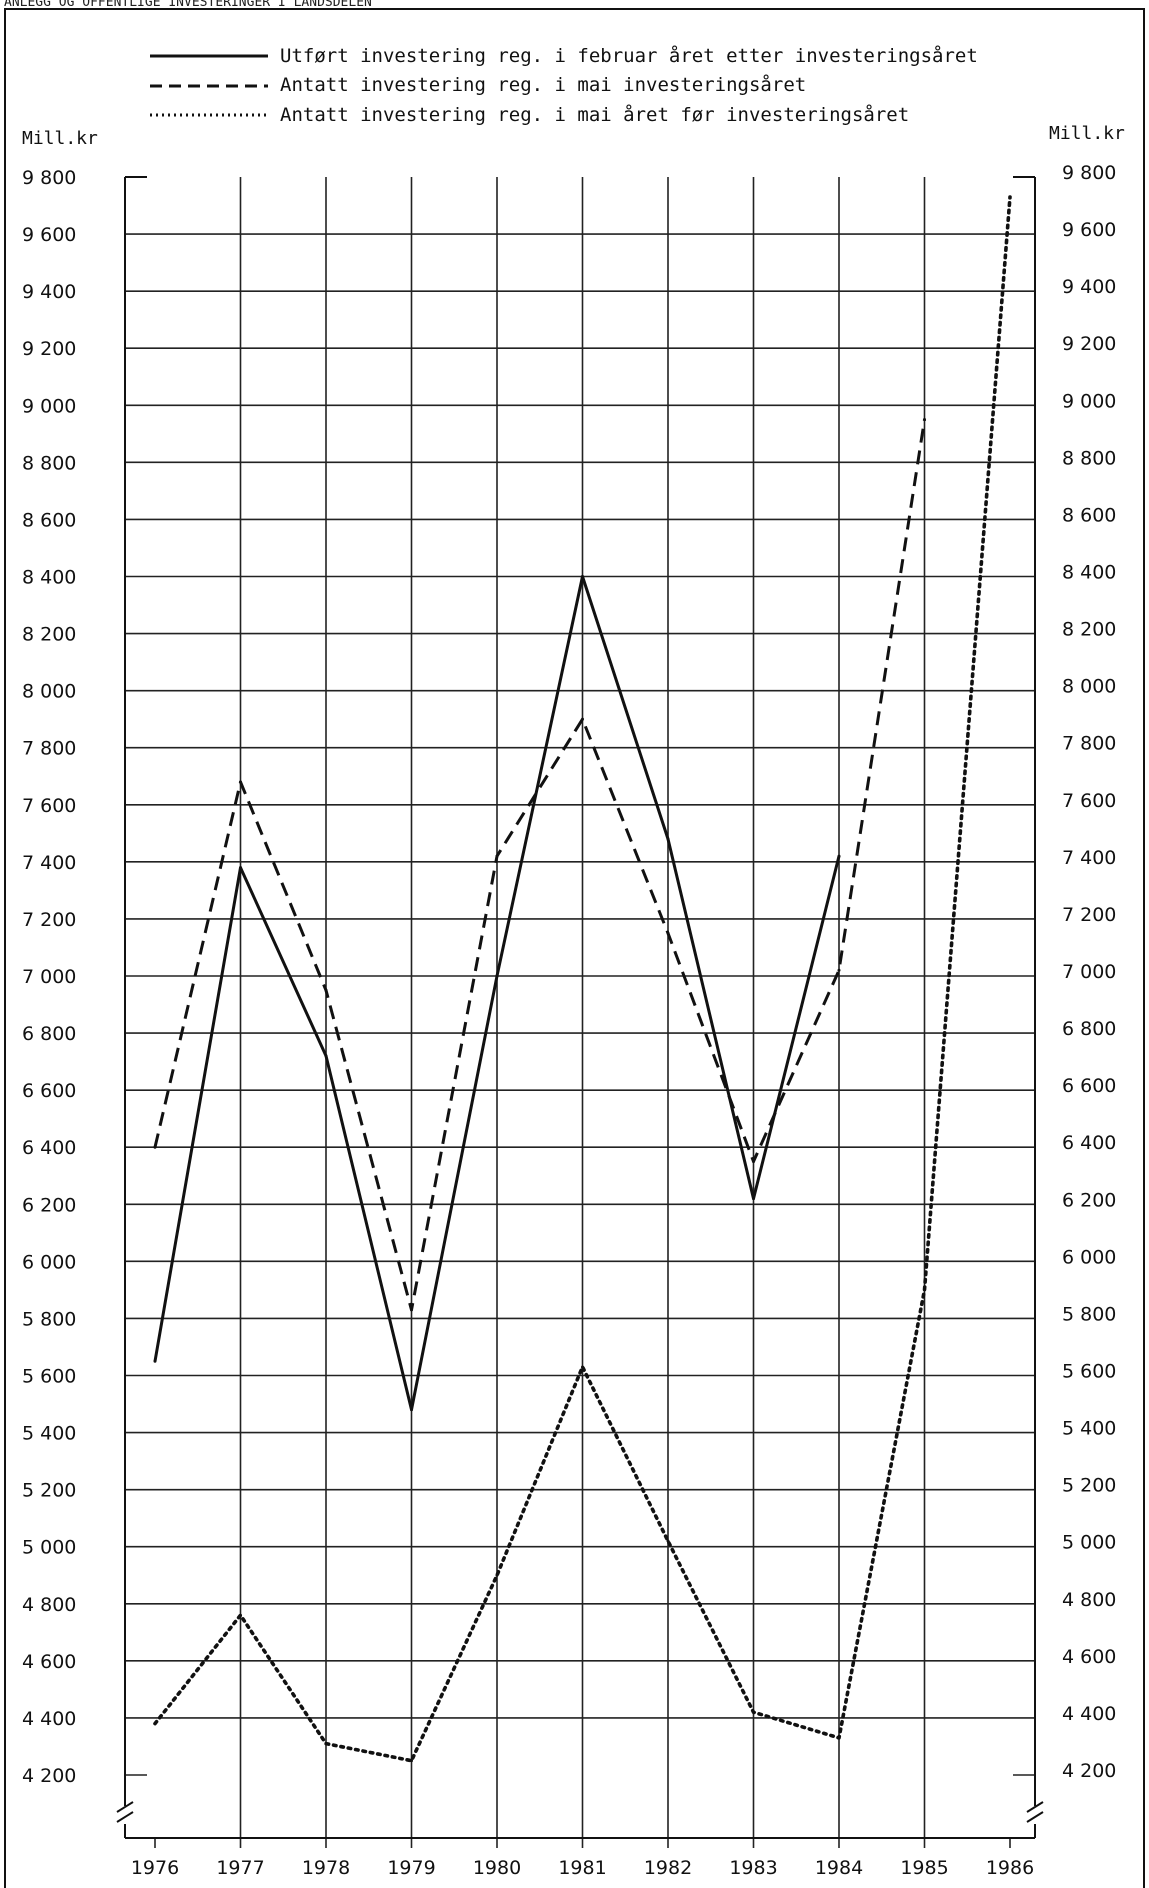 This screenshot has height=1888, width=1149. What do you see at coordinates (49, 749) in the screenshot?
I see `y-tick-label-left: 7 800` at bounding box center [49, 749].